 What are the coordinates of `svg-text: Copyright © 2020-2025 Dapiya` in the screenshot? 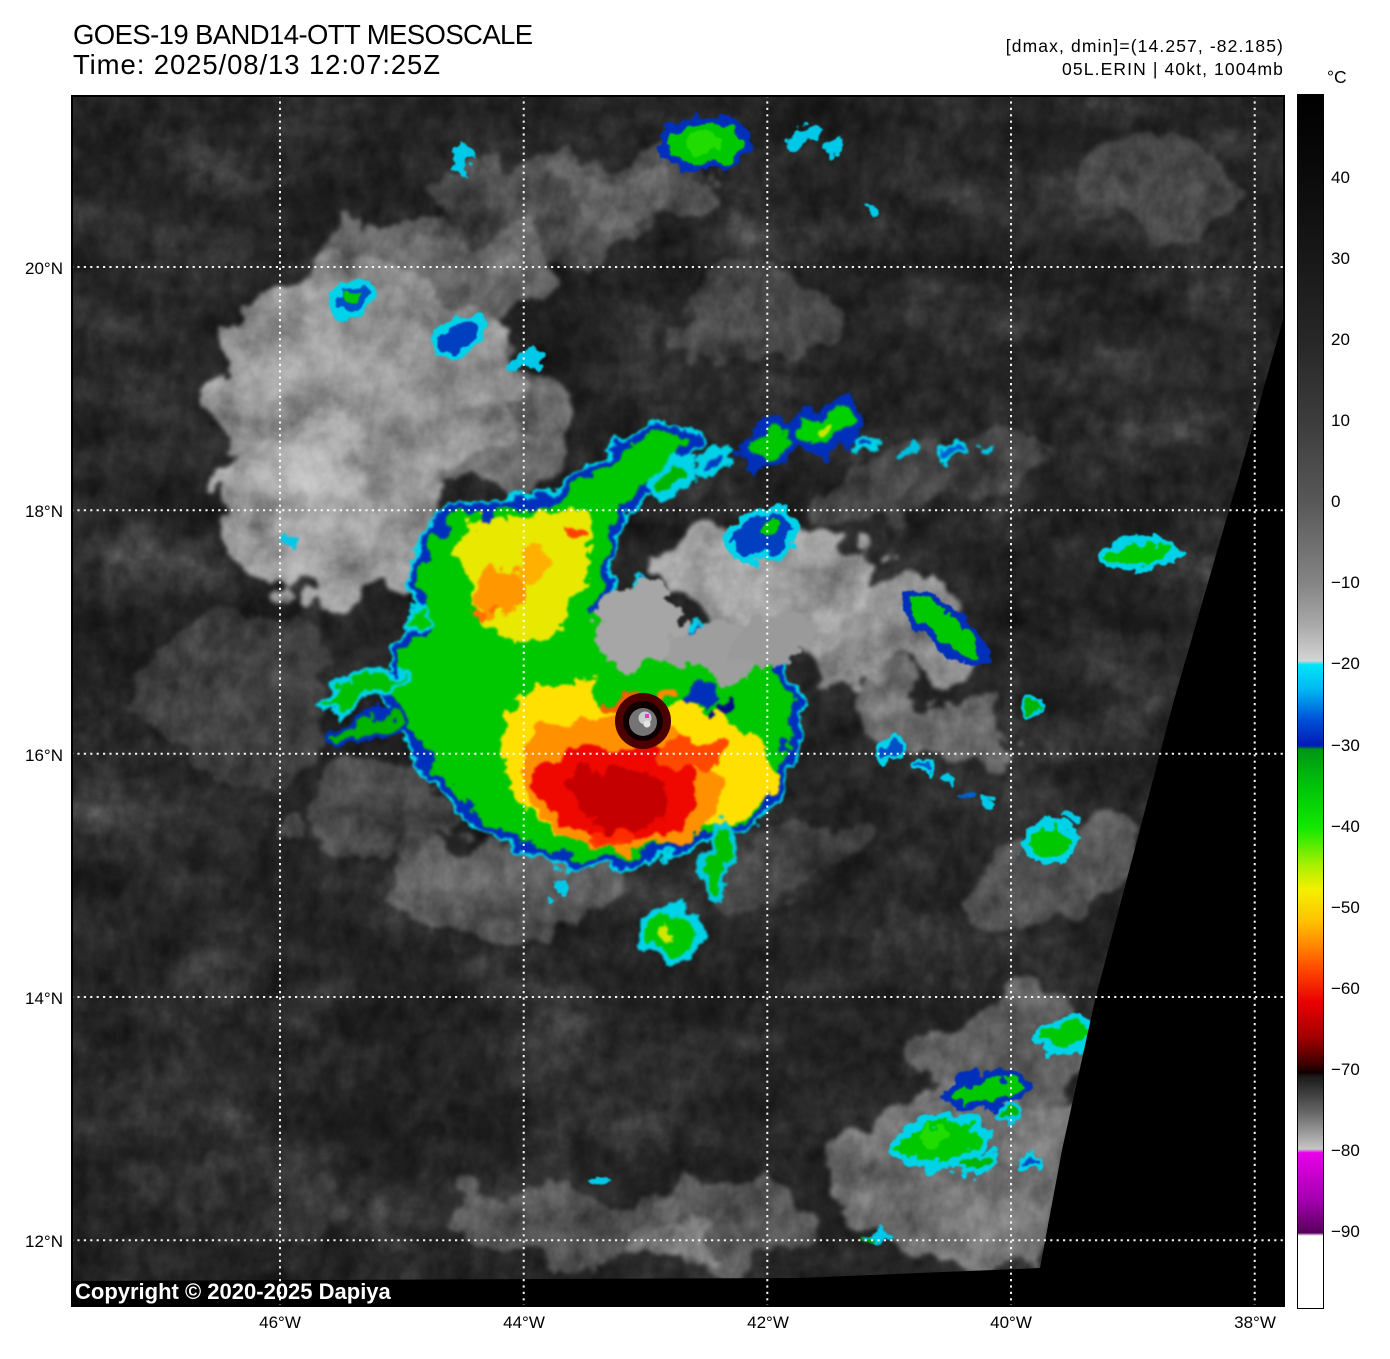 It's located at (233, 1291).